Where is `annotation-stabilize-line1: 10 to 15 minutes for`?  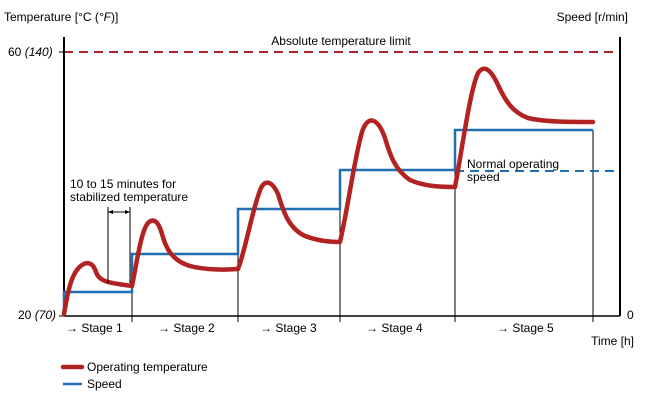 annotation-stabilize-line1: 10 to 15 minutes for is located at coordinates (123, 184).